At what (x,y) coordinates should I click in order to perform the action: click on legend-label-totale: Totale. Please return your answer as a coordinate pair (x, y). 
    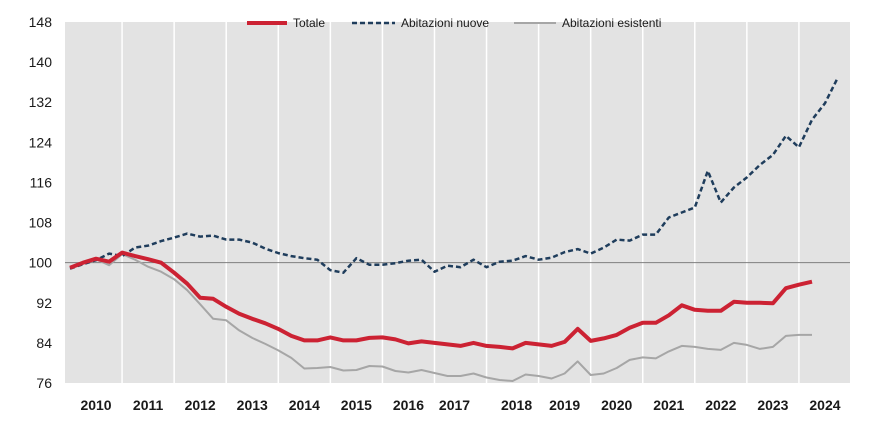
    Looking at the image, I should click on (309, 23).